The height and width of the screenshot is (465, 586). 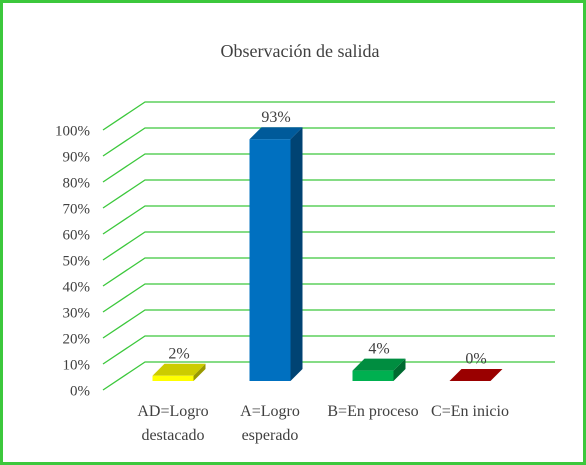 I want to click on y-tick-label: 0%, so click(x=80, y=391).